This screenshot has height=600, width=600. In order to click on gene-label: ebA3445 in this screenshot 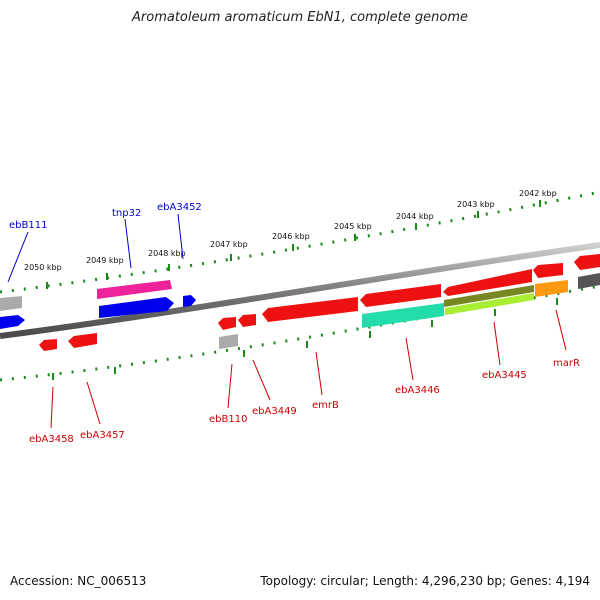, I will do `click(504, 375)`.